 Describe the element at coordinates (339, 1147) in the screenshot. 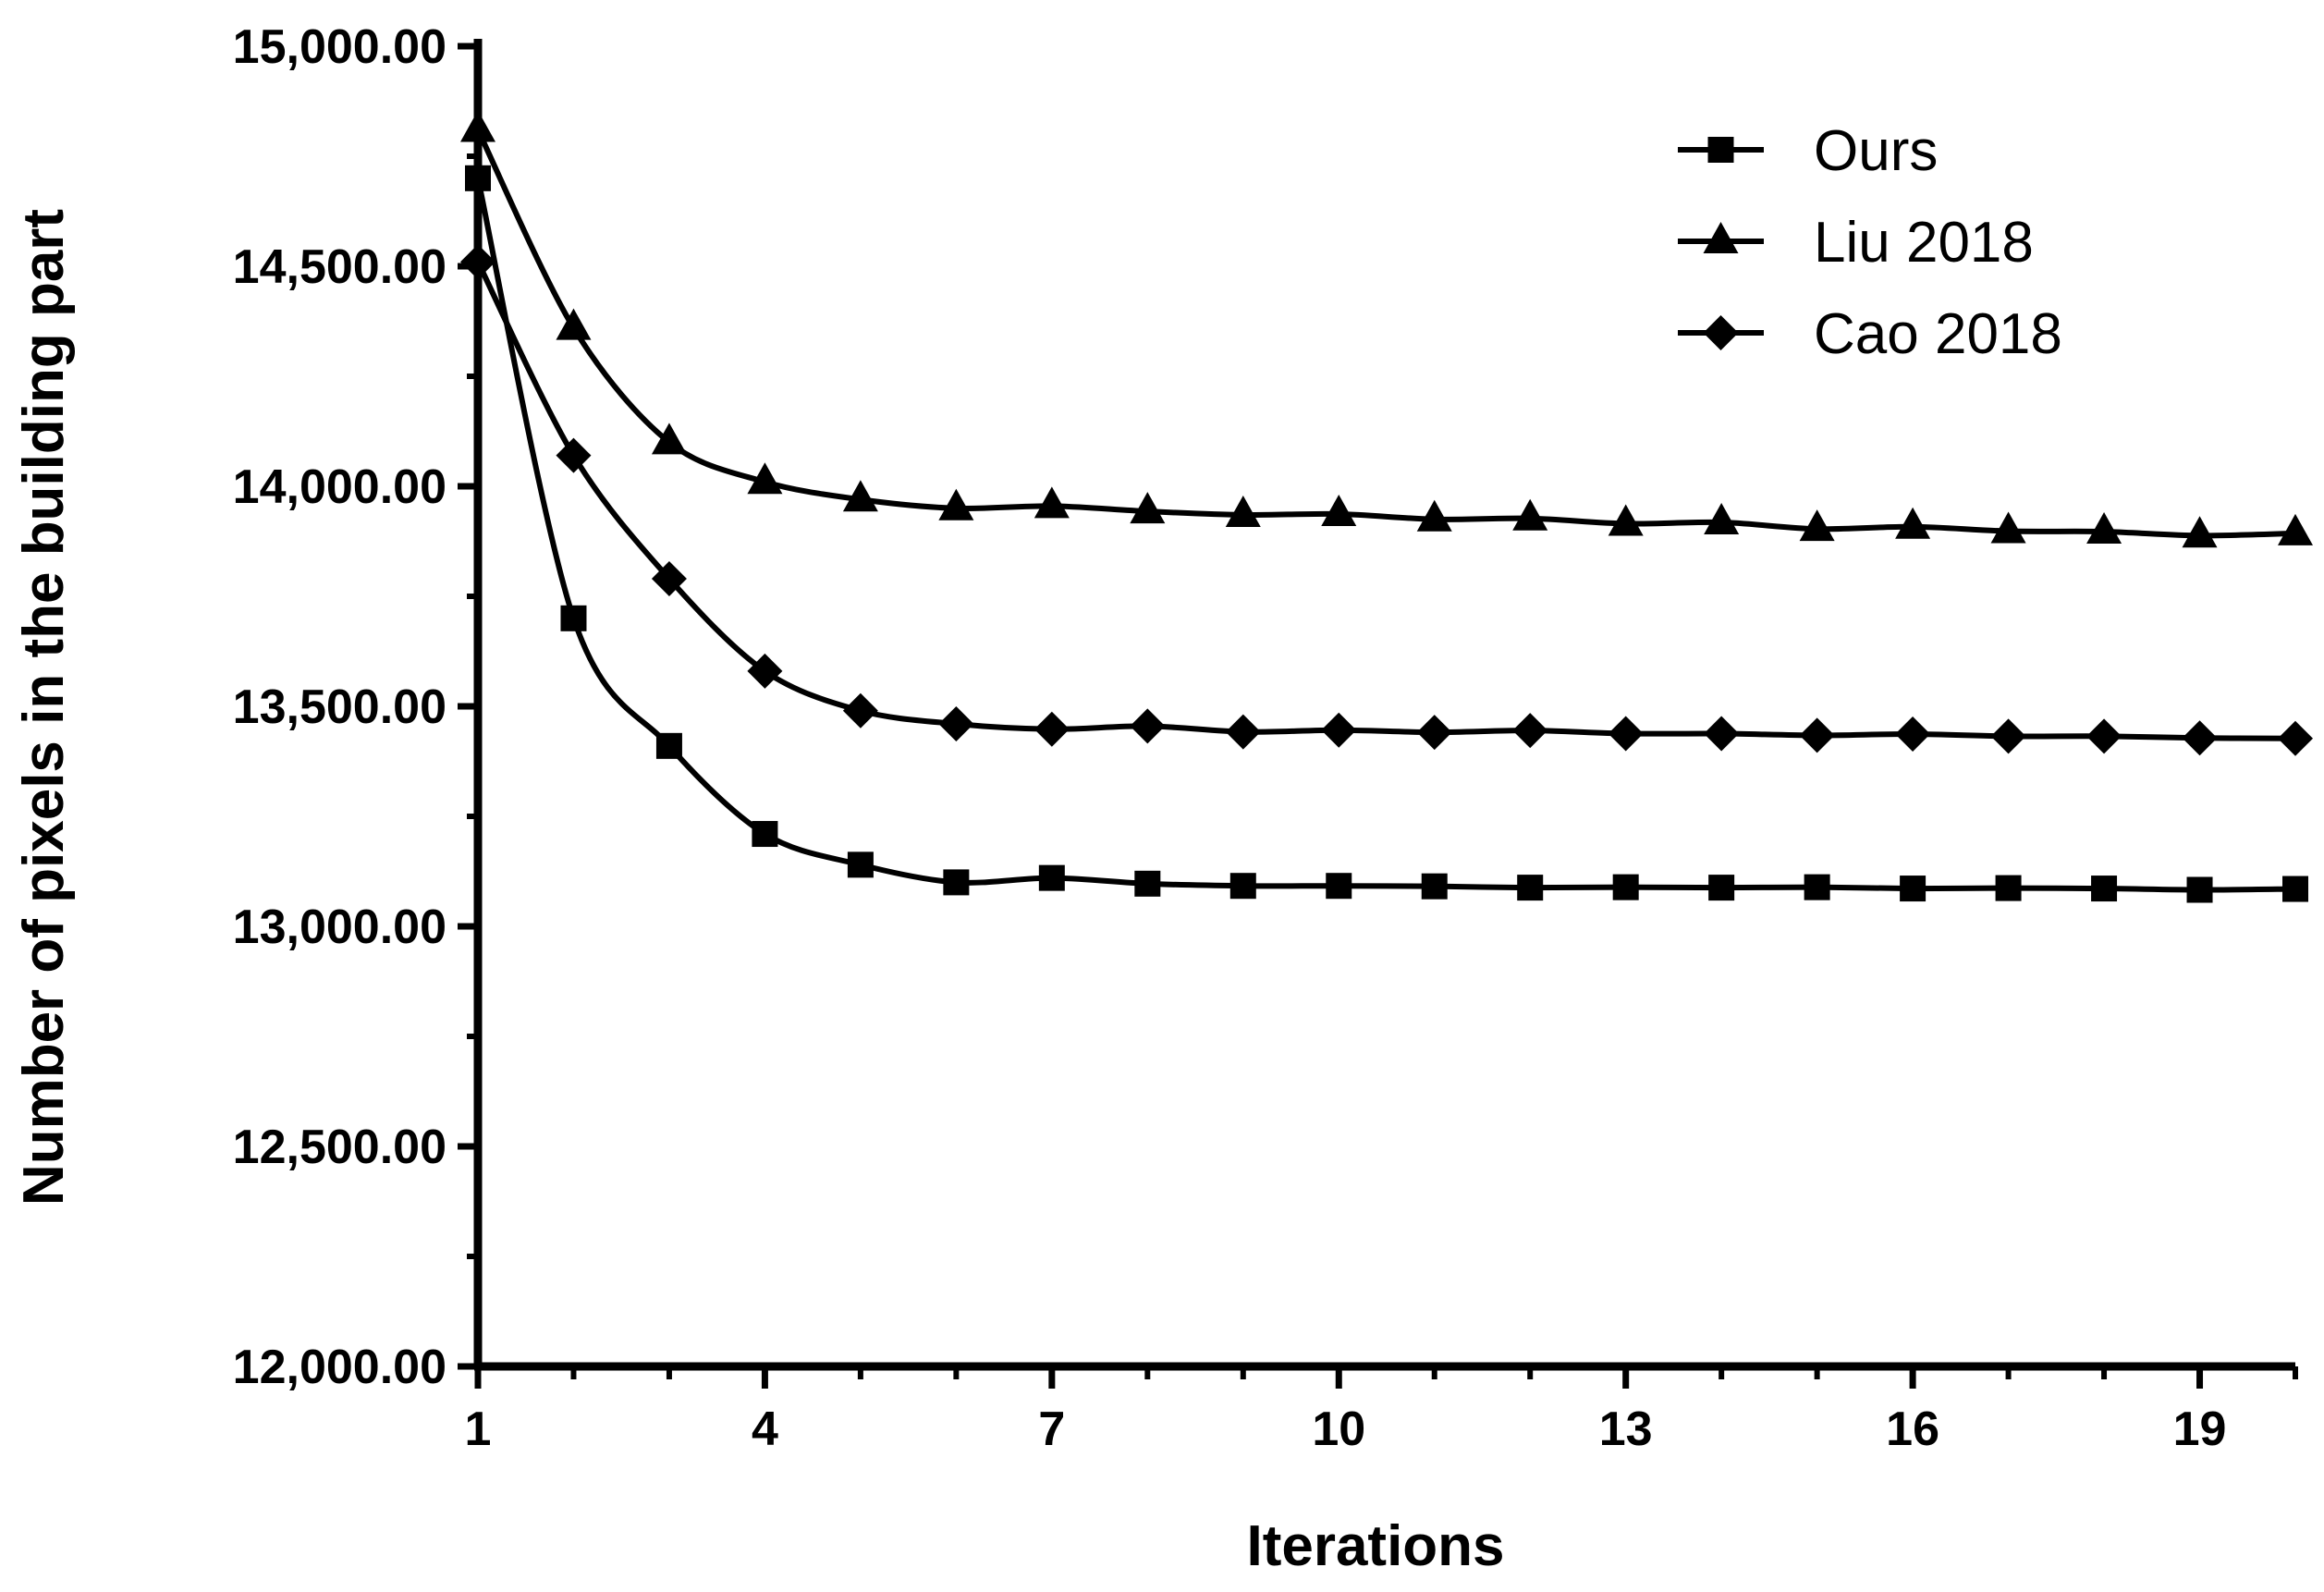

I see `y-tick-label: 12,500.00` at that location.